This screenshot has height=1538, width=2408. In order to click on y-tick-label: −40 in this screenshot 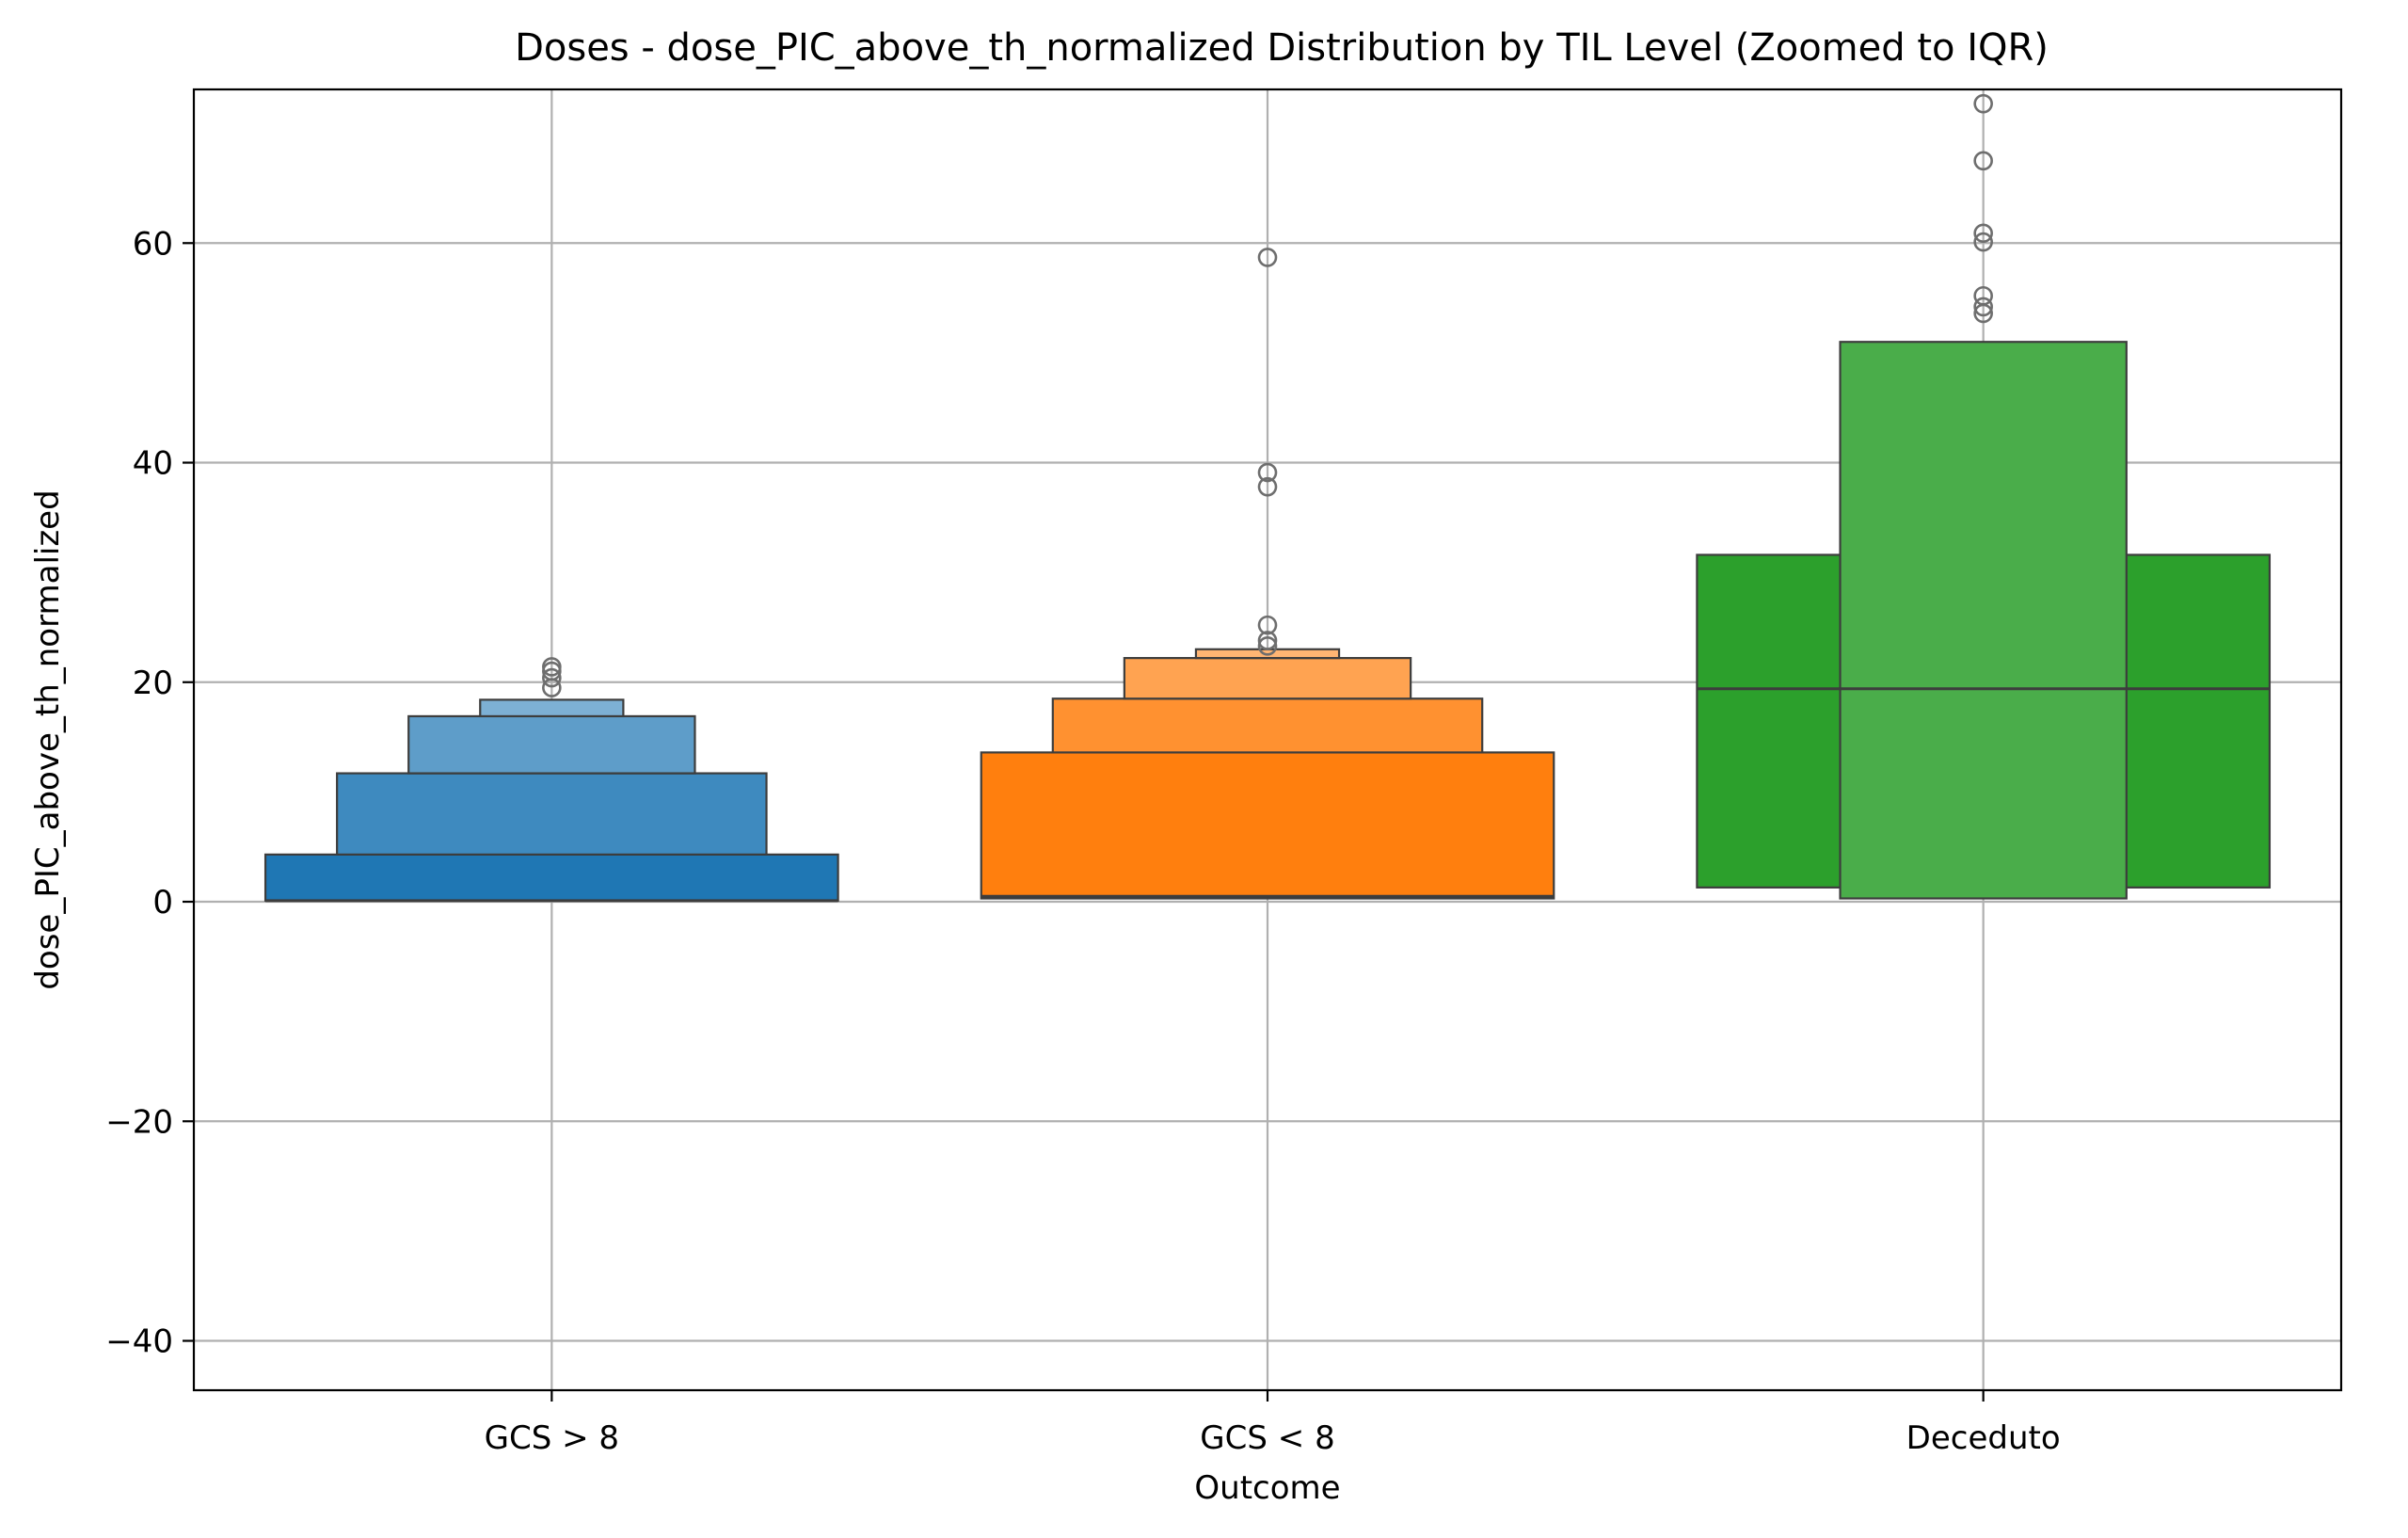, I will do `click(139, 1342)`.